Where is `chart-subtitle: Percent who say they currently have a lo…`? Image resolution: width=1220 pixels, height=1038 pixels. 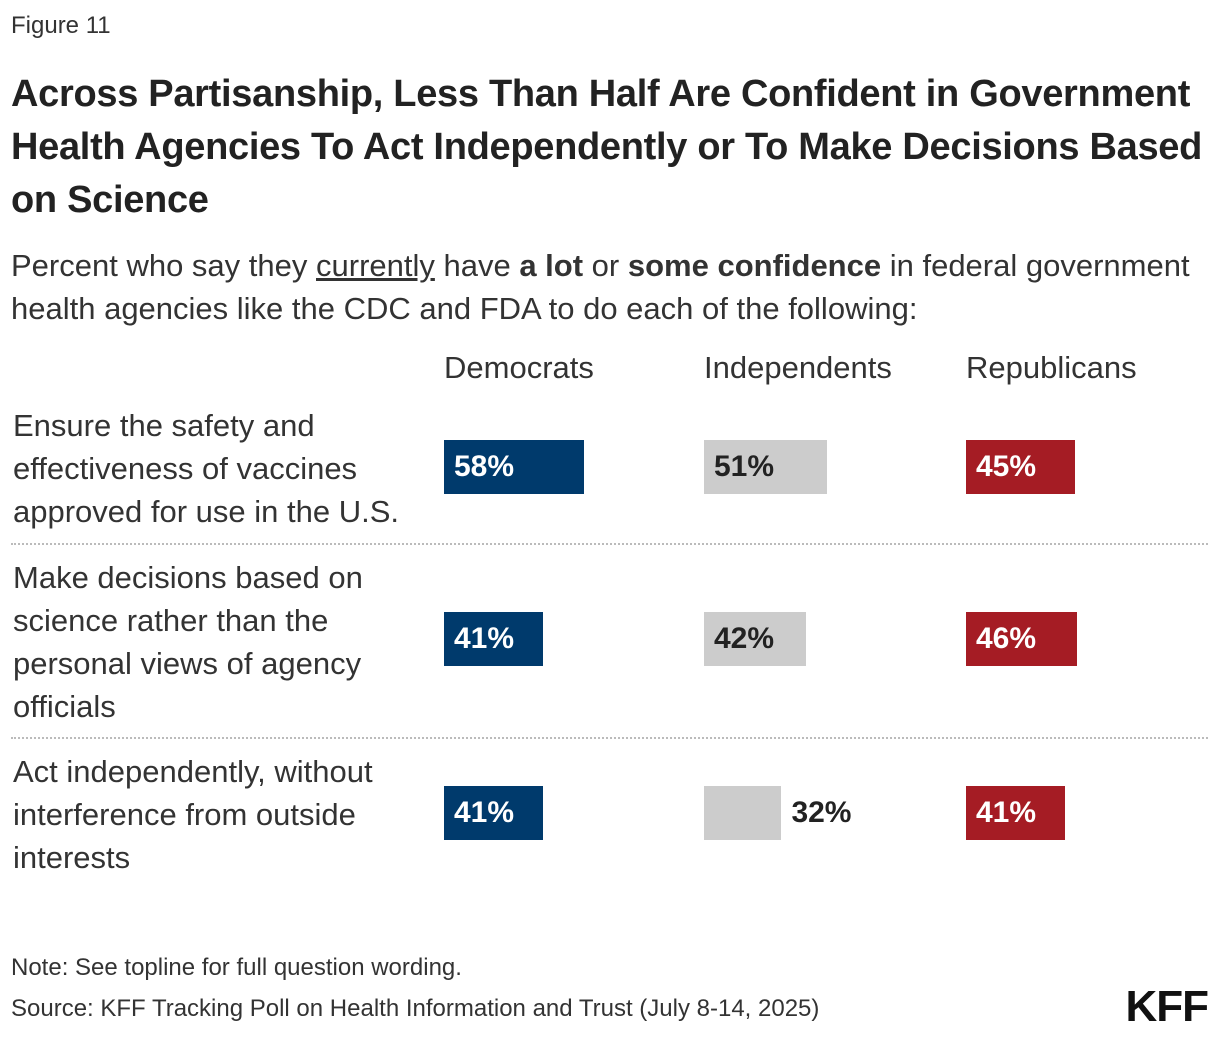
chart-subtitle: Percent who say they currently have a lo… is located at coordinates (613, 287).